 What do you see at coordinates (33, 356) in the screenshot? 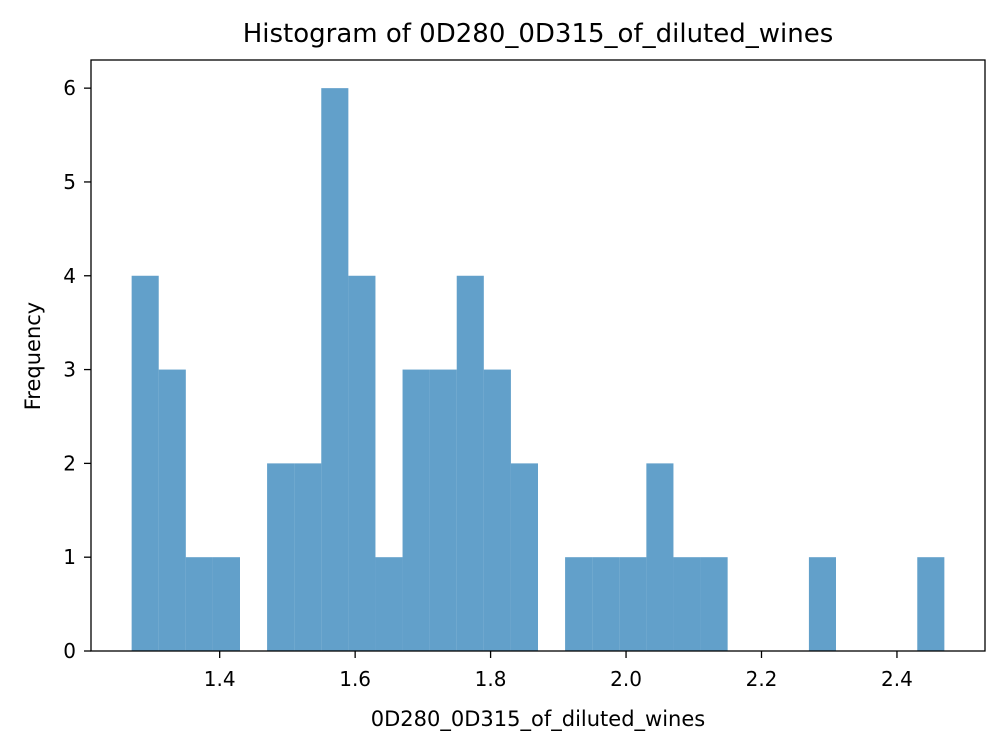
I see `y-axis-label: Frequency` at bounding box center [33, 356].